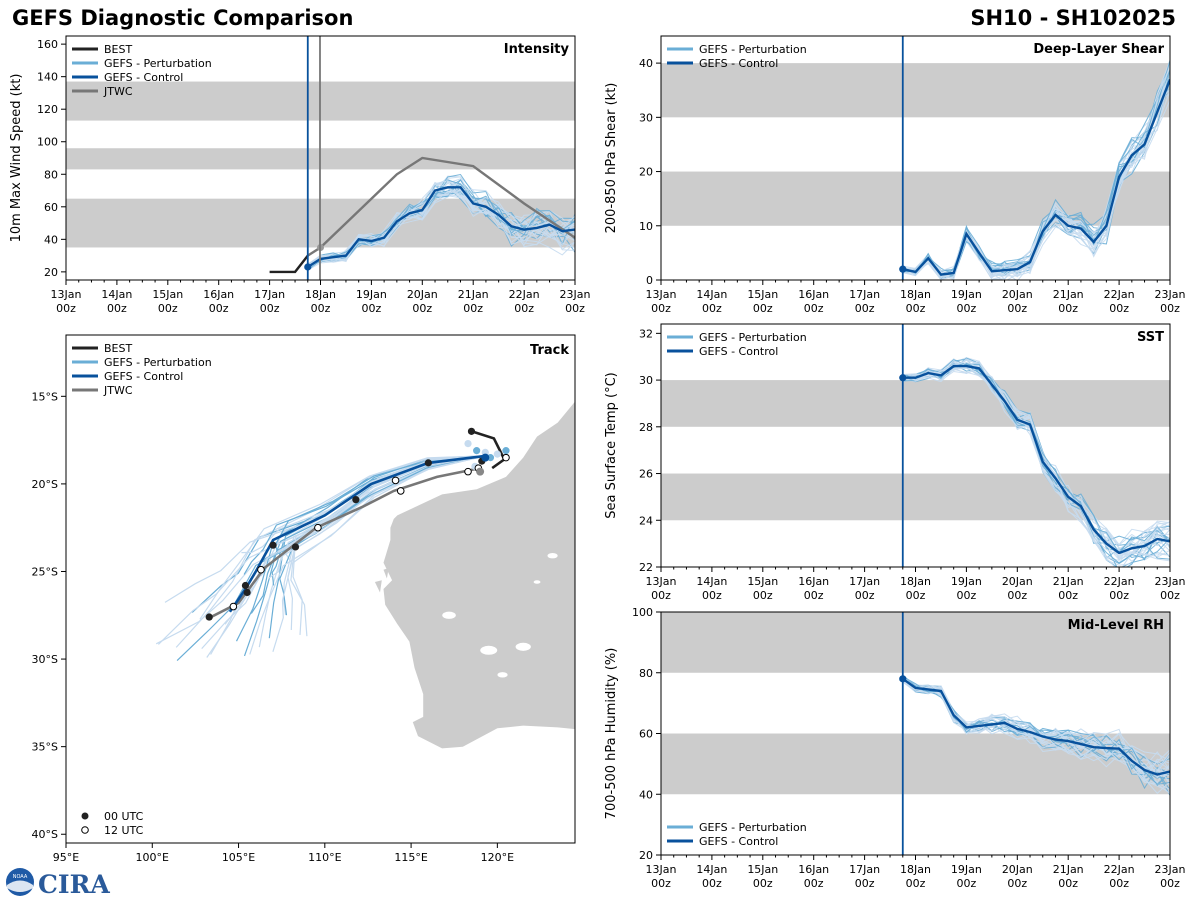  What do you see at coordinates (1098, 49) in the screenshot?
I see `panel-title: Deep-Layer Shear` at bounding box center [1098, 49].